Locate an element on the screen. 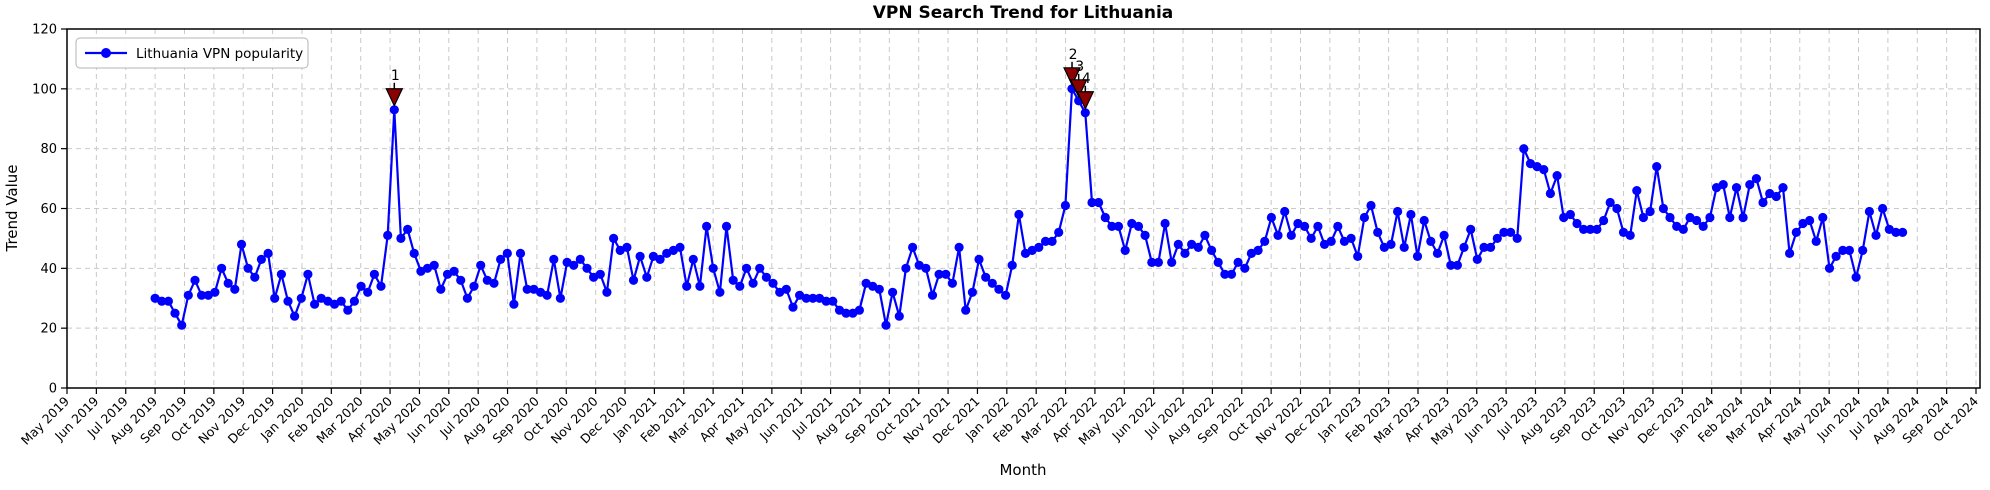 The height and width of the screenshot is (490, 1990). legend: Lithuania VPN popularity is located at coordinates (192, 53).